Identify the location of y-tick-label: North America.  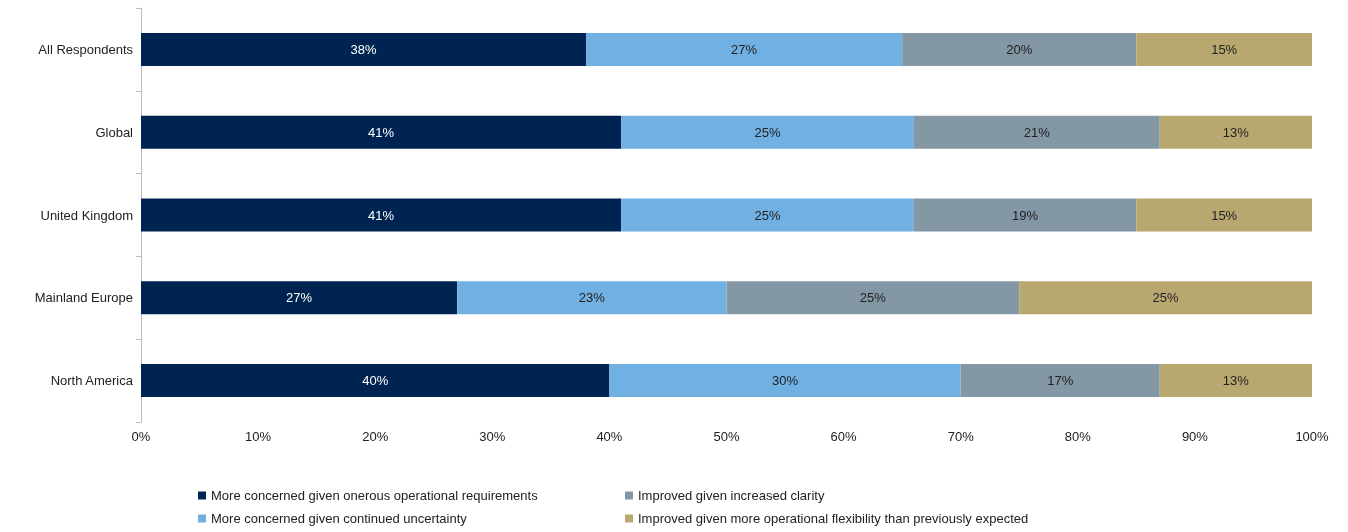
(92, 381).